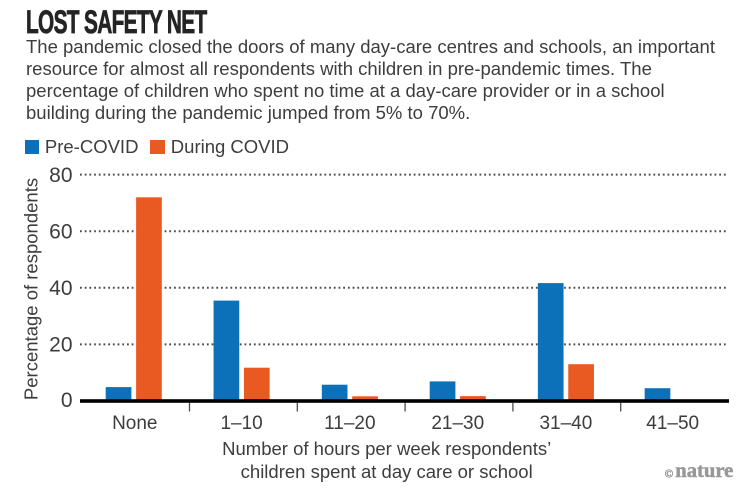 The width and height of the screenshot is (751, 492). Describe the element at coordinates (241, 423) in the screenshot. I see `svg-text: 1–10` at that location.